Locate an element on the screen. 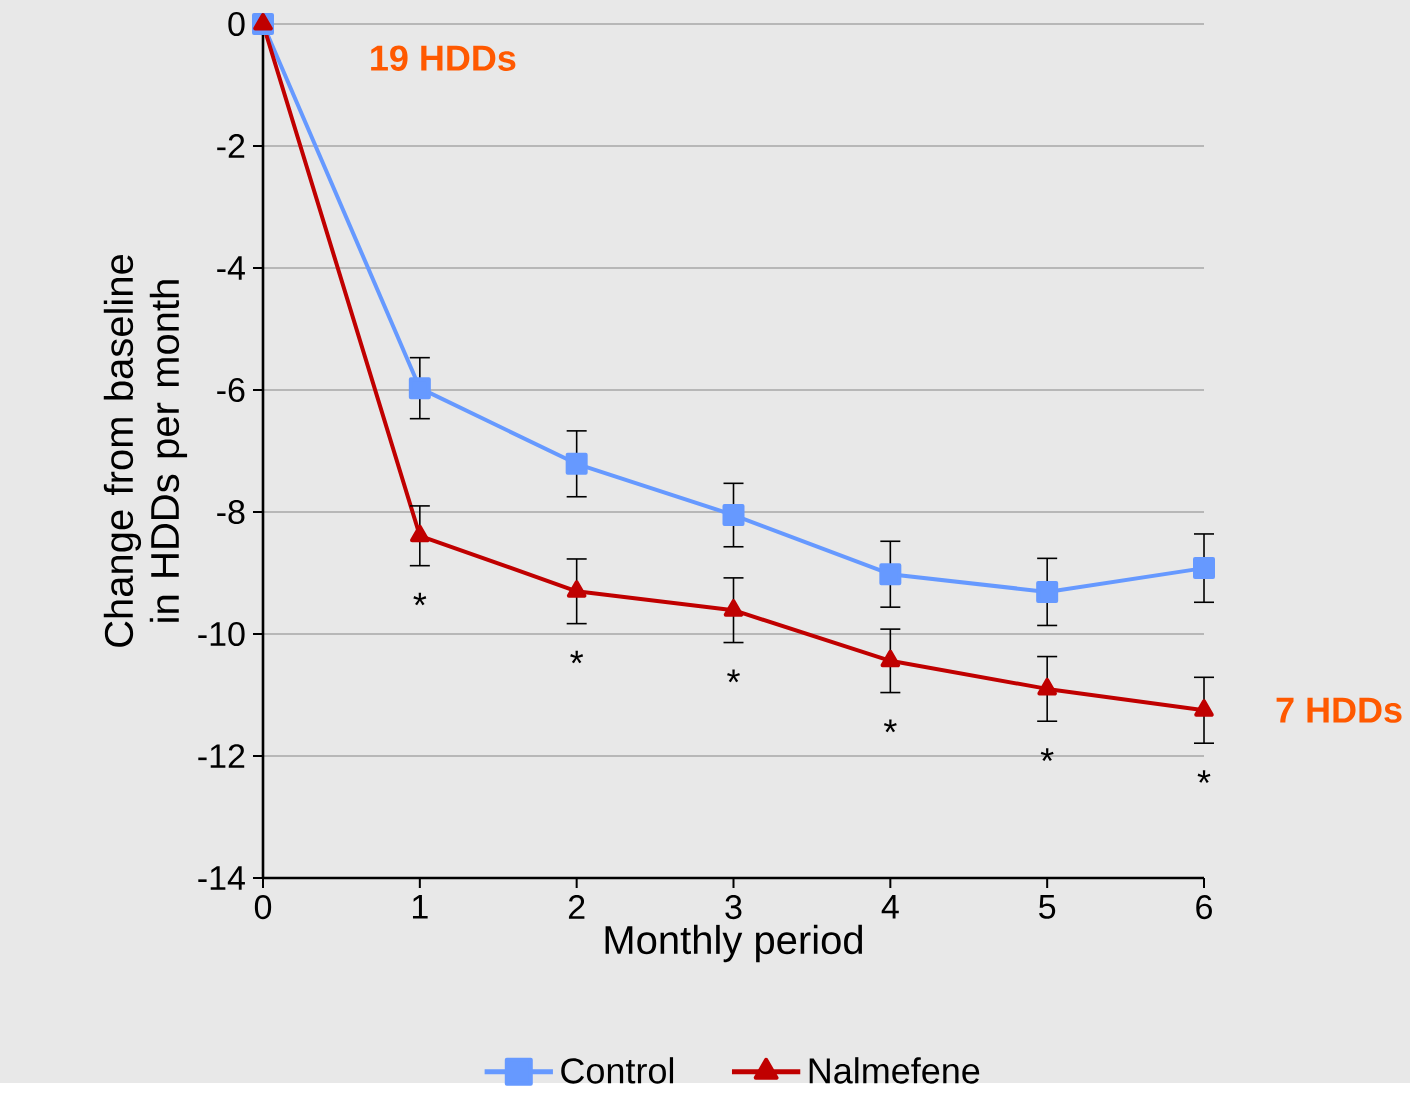 This screenshot has width=1410, height=1094. y-tick-label: -4 is located at coordinates (231, 268).